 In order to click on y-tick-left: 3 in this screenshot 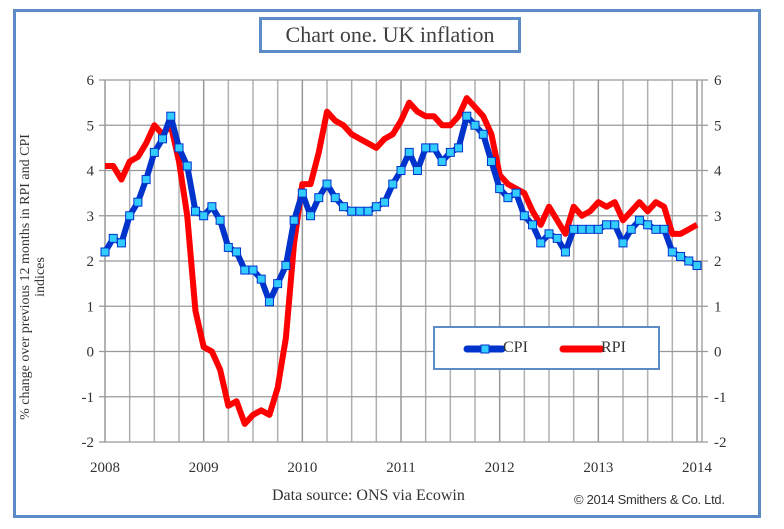, I will do `click(91, 217)`.